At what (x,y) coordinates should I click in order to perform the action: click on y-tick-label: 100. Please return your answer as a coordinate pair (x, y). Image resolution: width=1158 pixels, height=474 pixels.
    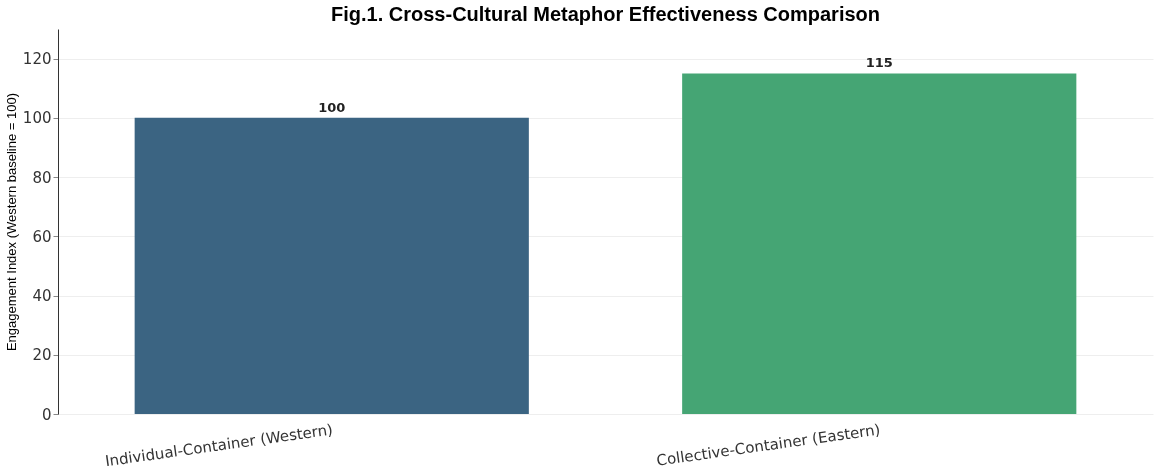
    Looking at the image, I should click on (37, 118).